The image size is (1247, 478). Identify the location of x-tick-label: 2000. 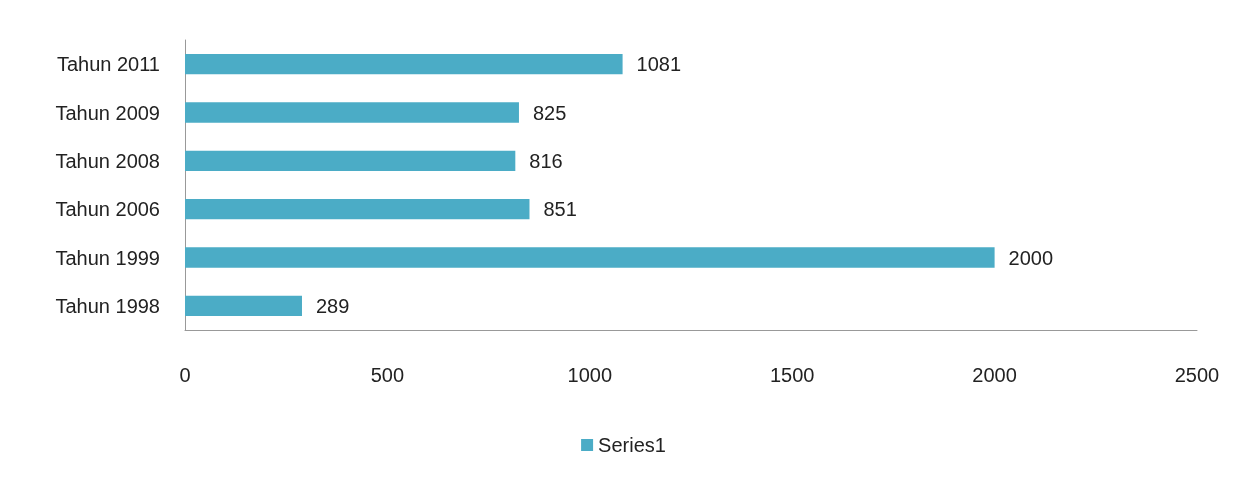
(994, 375).